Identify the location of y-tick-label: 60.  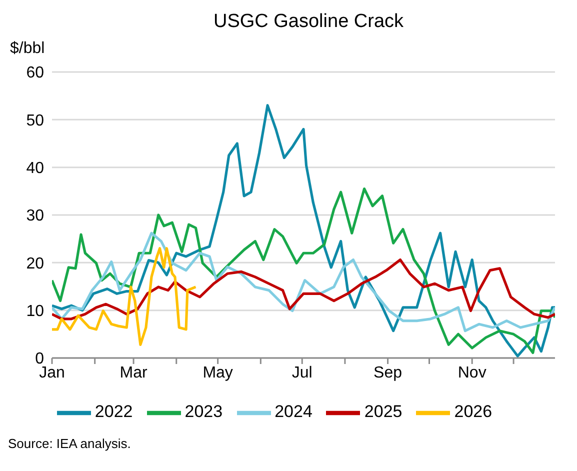
(35, 73).